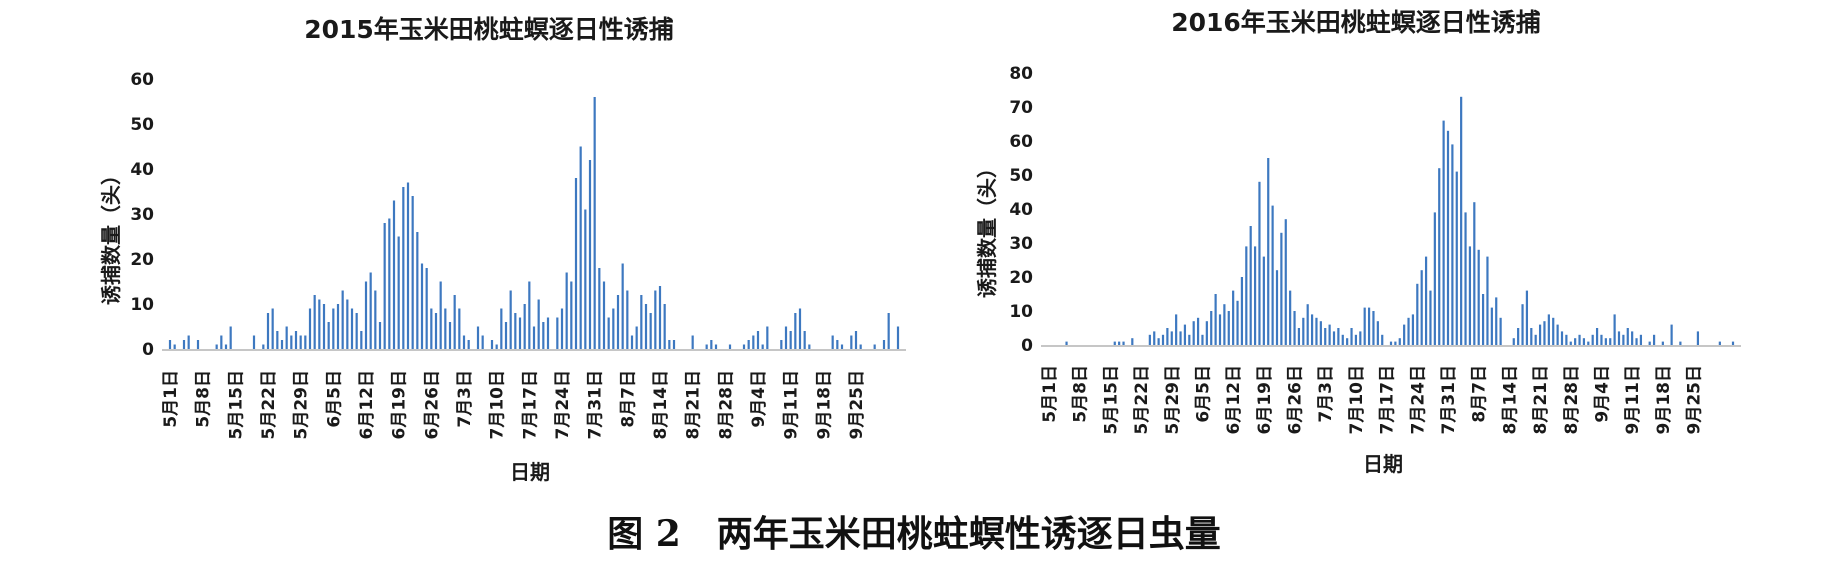 The height and width of the screenshot is (576, 1832). What do you see at coordinates (563, 405) in the screenshot?
I see `x-tick-label: 7月24日` at bounding box center [563, 405].